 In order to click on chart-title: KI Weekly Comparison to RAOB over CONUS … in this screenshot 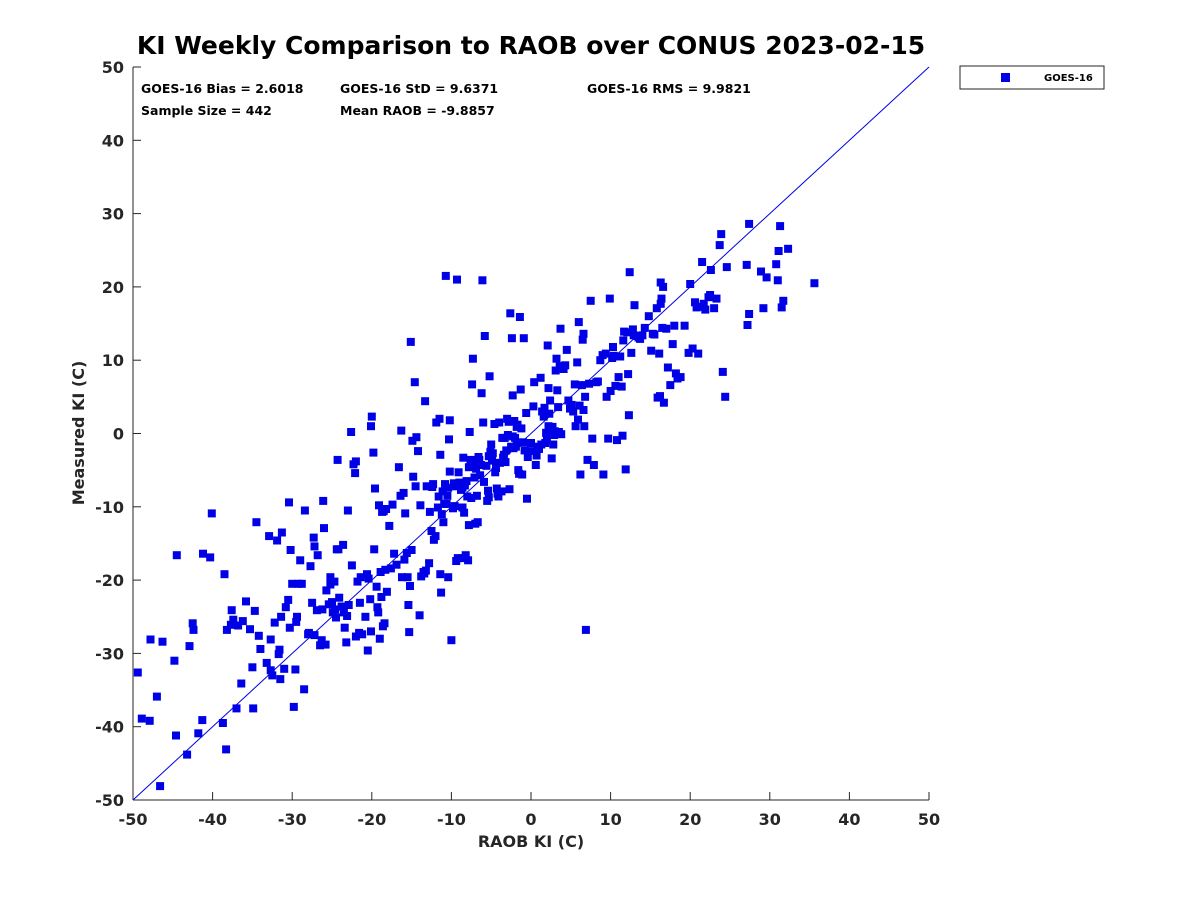, I will do `click(531, 45)`.